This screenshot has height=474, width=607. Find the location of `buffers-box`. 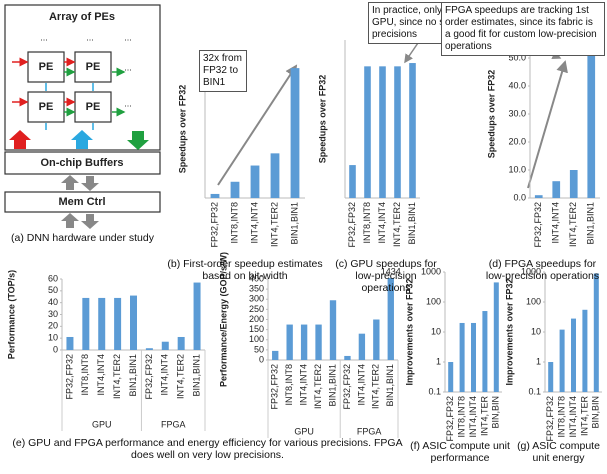

buffers-box is located at coordinates (82, 163).